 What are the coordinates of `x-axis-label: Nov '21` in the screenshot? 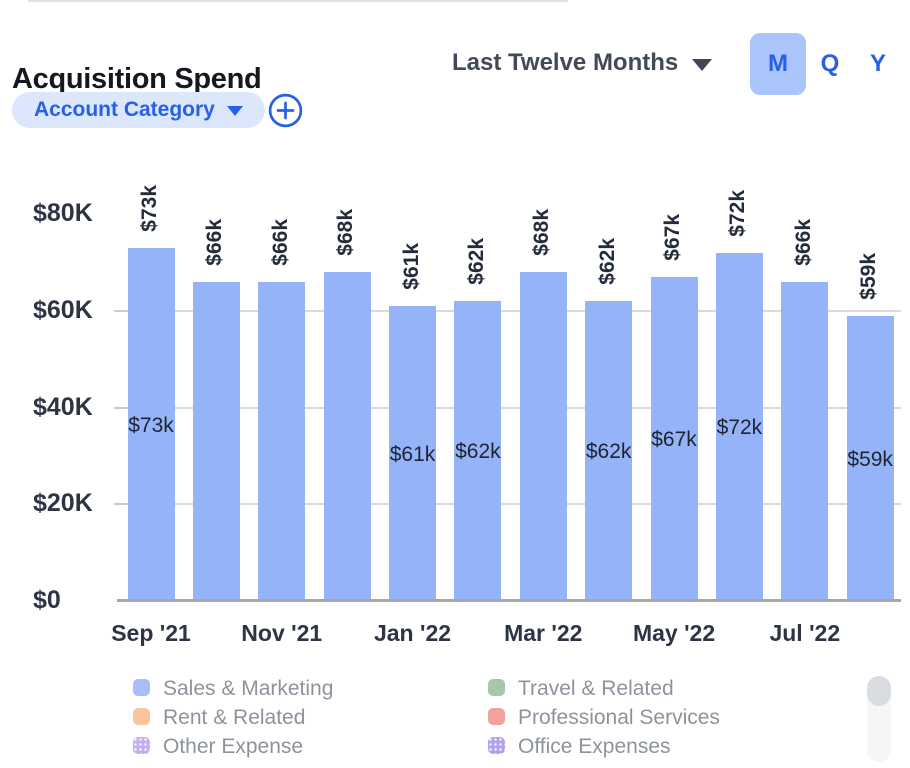 It's located at (282, 633).